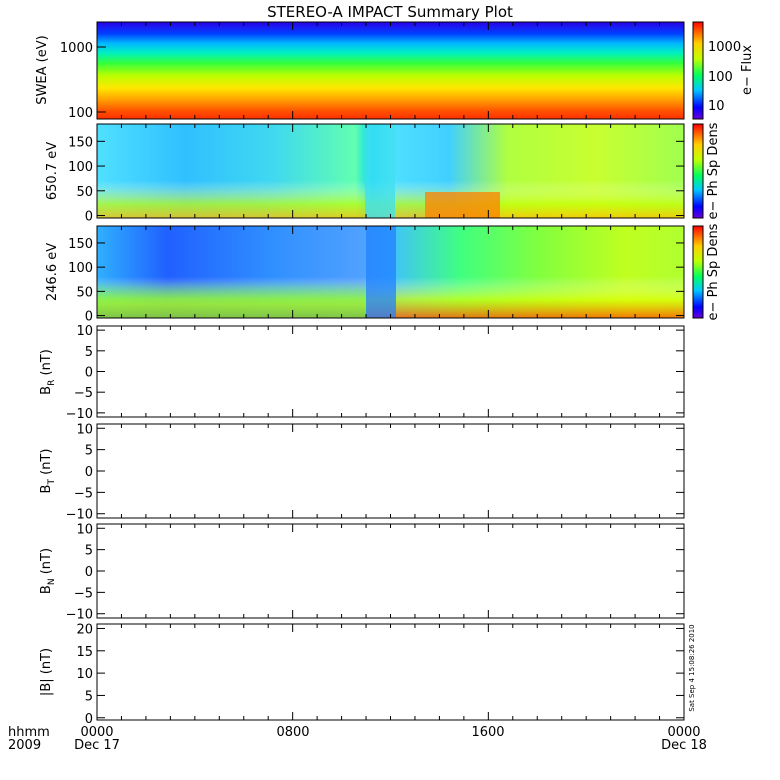 The image size is (780, 780). I want to click on swea-ytick-1000: 1000, so click(76, 48).